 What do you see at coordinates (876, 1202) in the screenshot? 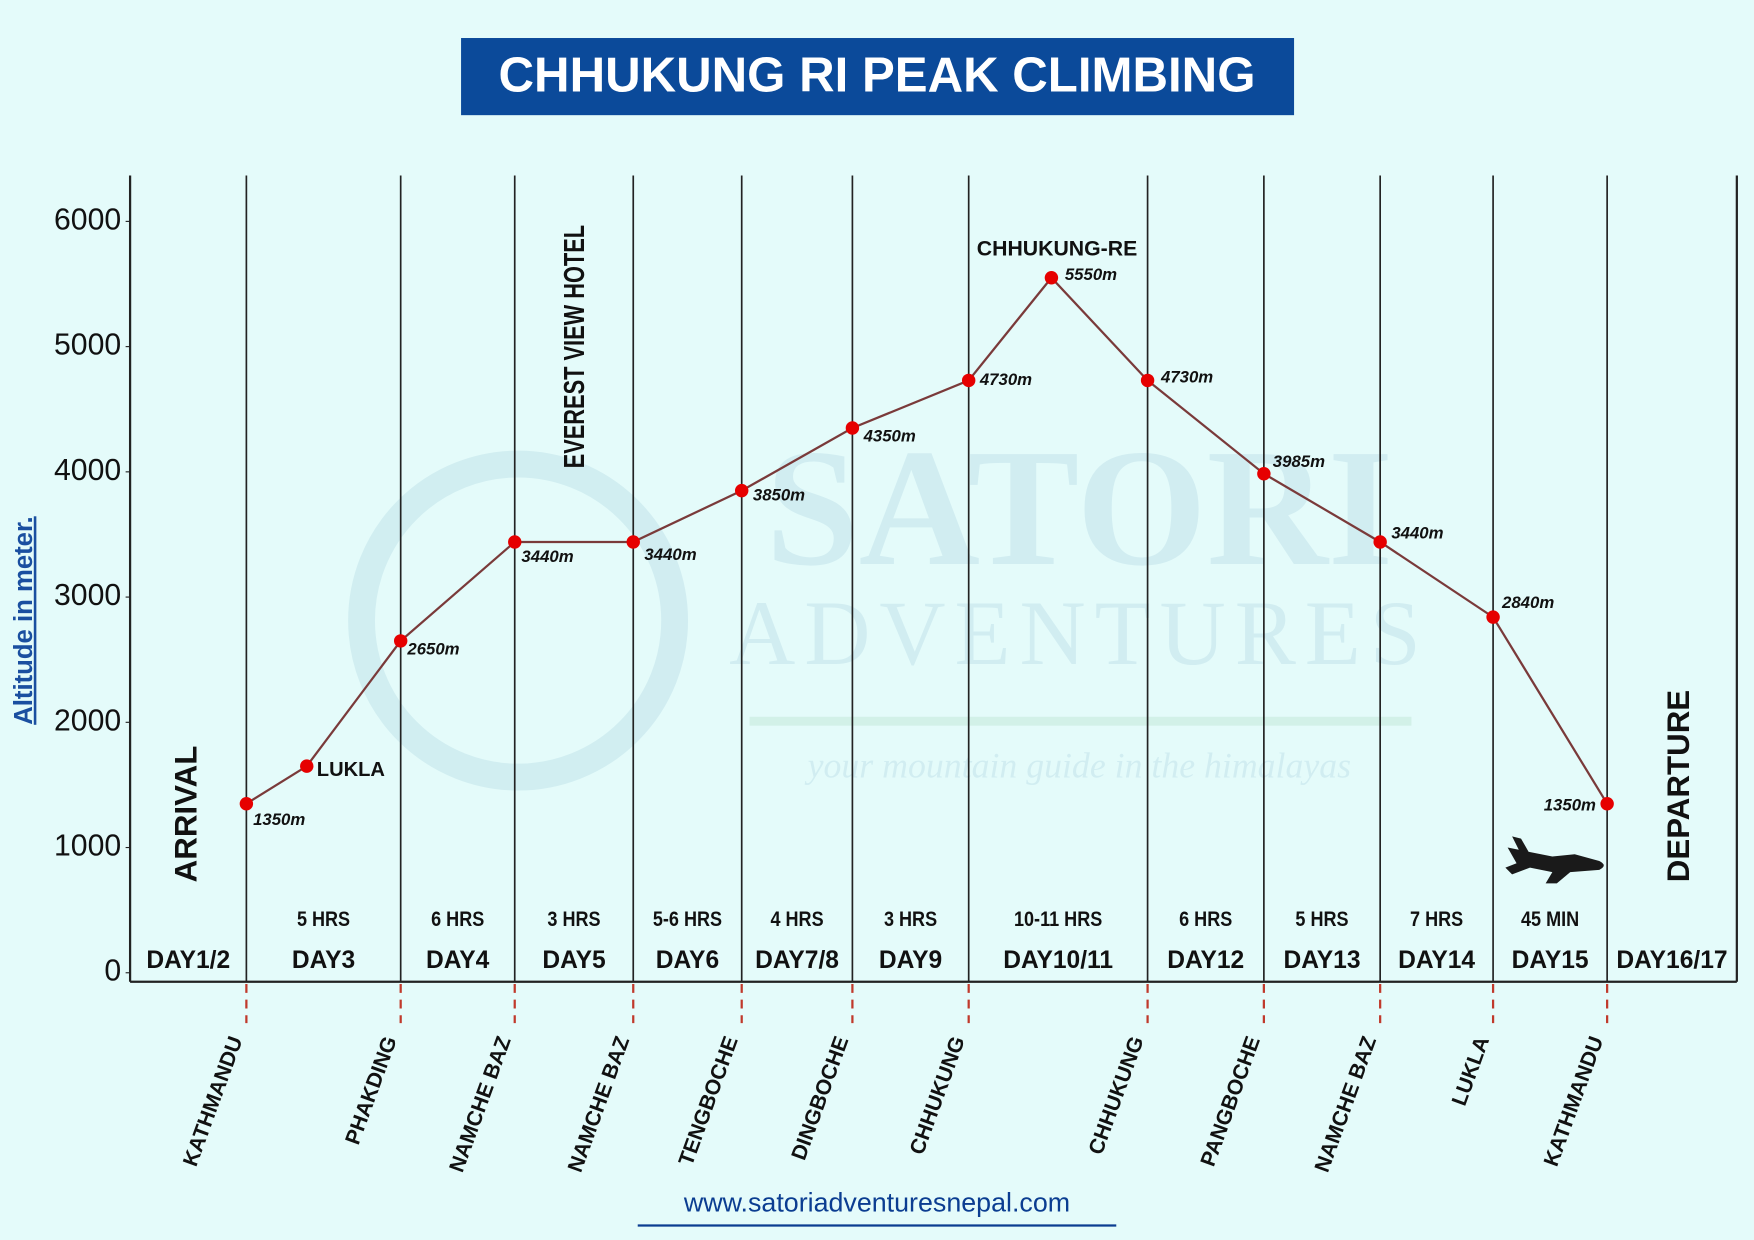
I see `footer-url: www.satoriadventuresnepal.com` at bounding box center [876, 1202].